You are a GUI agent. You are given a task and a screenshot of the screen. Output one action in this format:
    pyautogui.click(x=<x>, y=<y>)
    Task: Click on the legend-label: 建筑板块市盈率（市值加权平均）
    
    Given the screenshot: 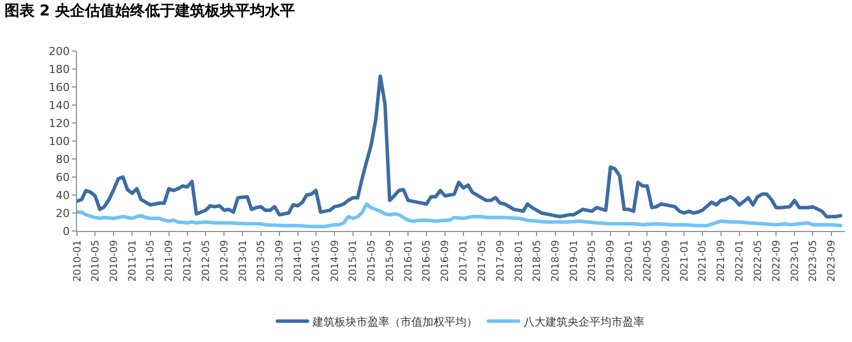 What is the action you would take?
    pyautogui.click(x=395, y=321)
    